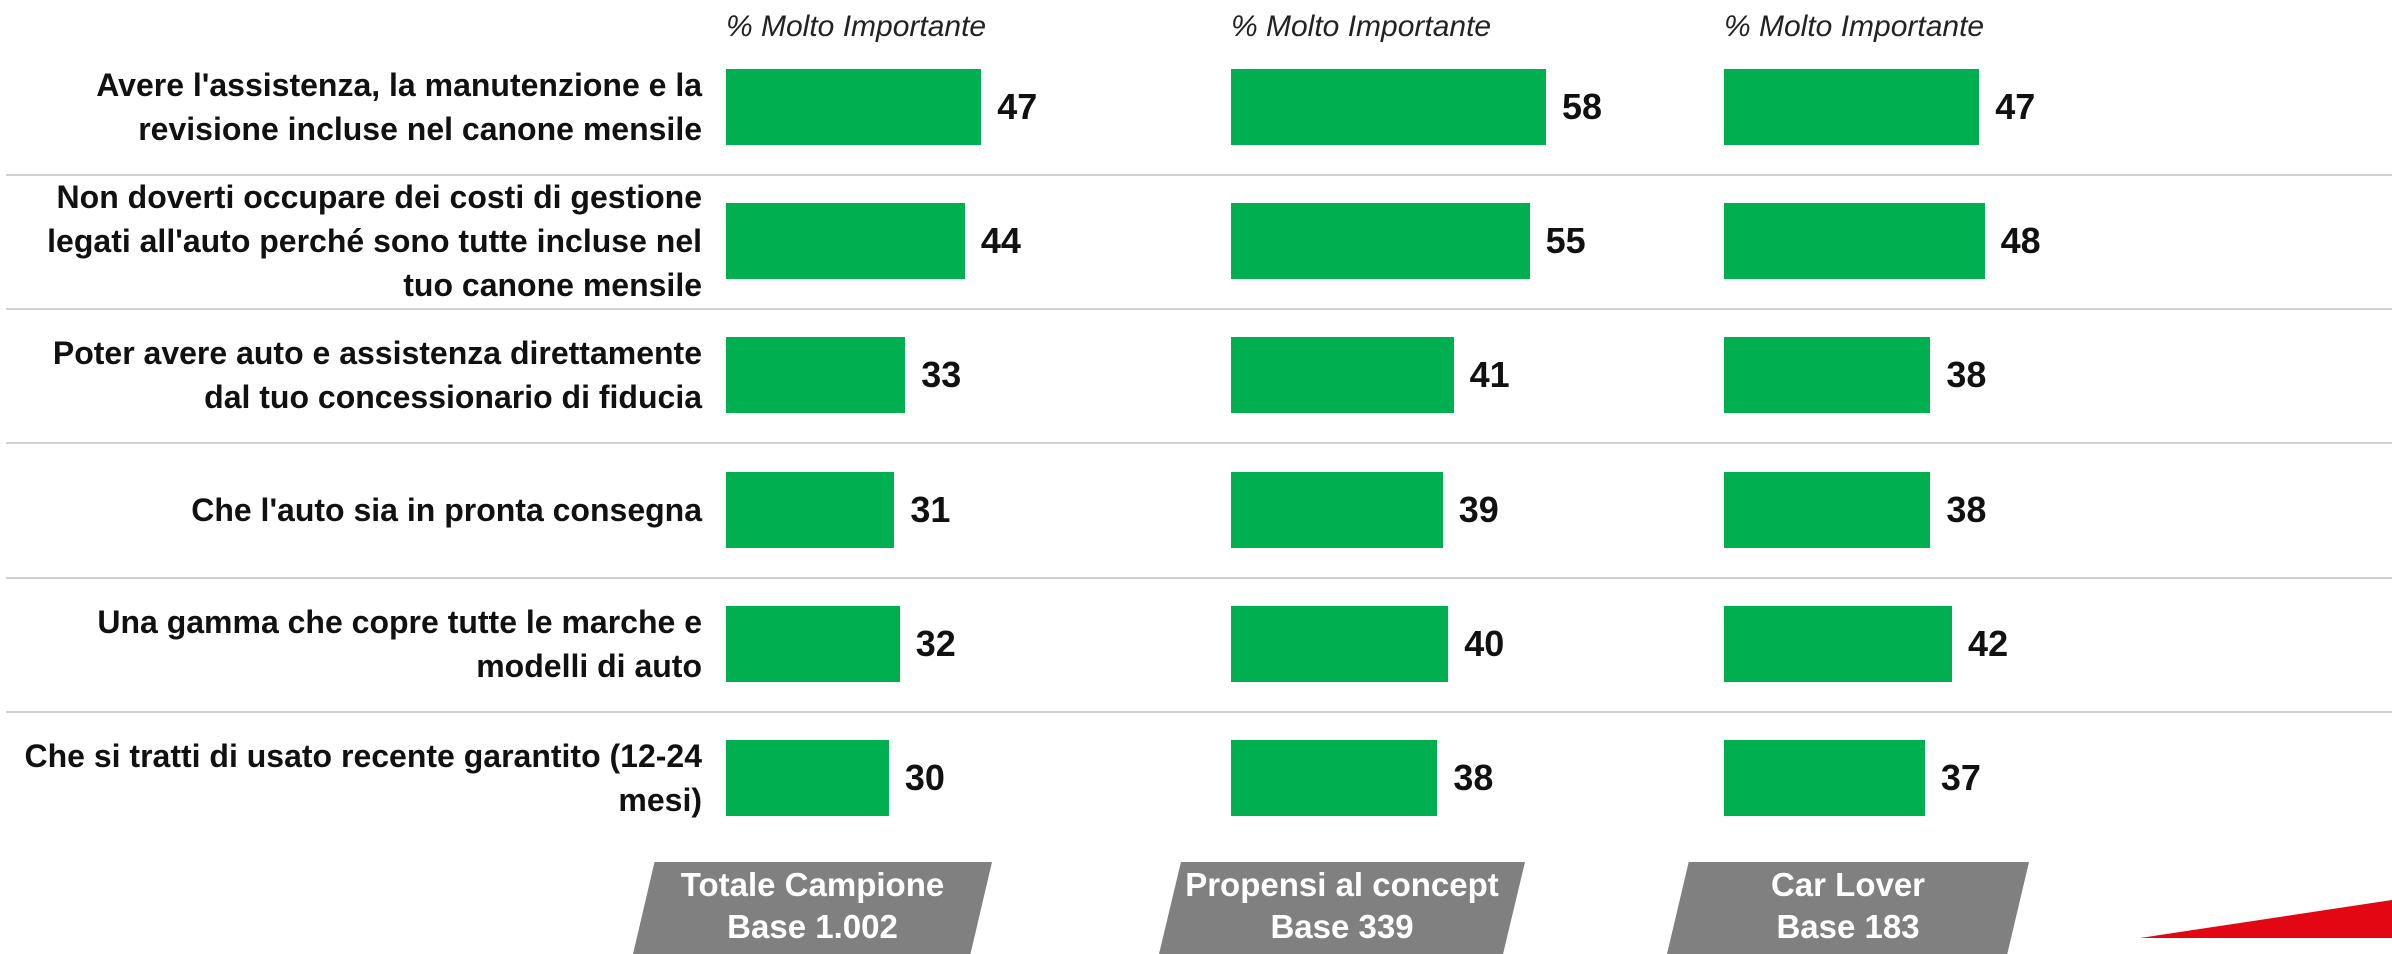  What do you see at coordinates (930, 509) in the screenshot?
I see `value-label: 31` at bounding box center [930, 509].